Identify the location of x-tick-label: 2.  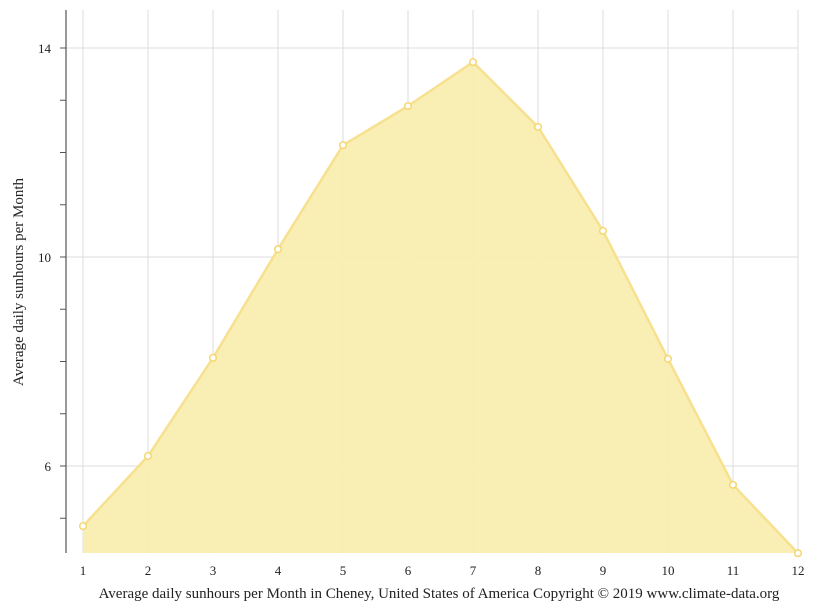
(148, 570).